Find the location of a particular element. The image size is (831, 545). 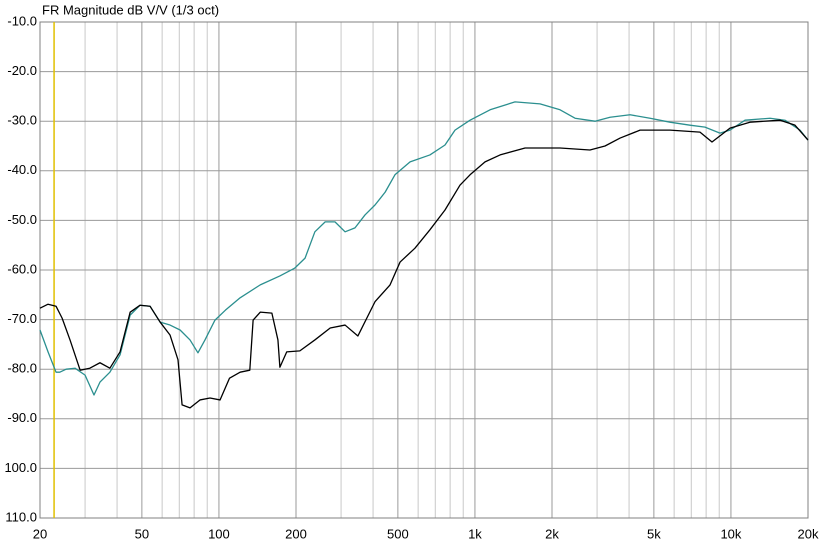

y-tick-label: -10.0 is located at coordinates (22, 20).